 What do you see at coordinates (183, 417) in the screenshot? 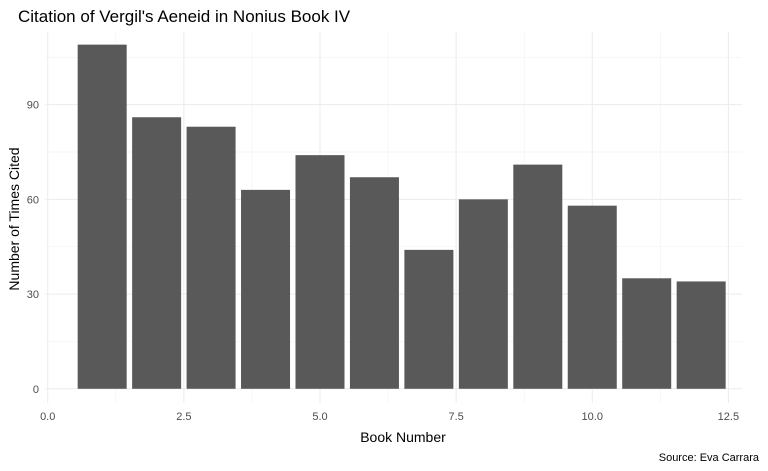
I see `x-tick-label: 2.5` at bounding box center [183, 417].